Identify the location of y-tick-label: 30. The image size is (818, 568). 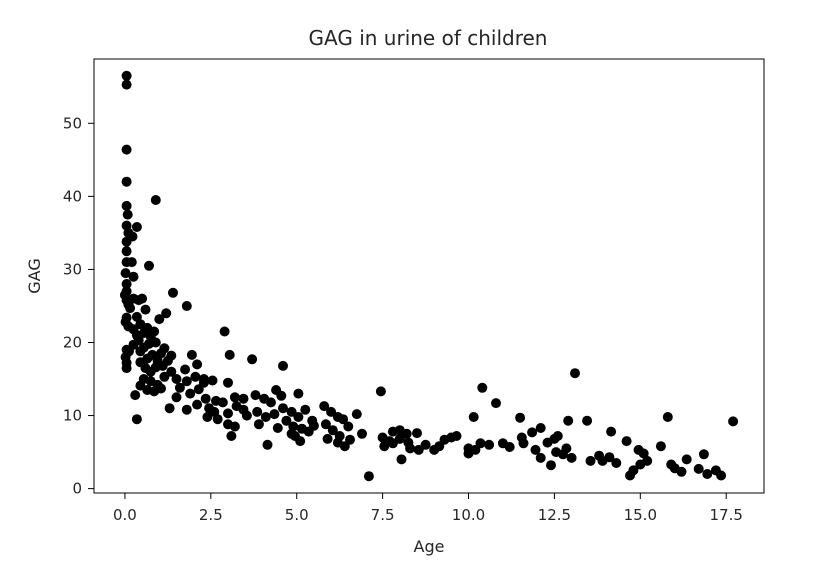
(72, 269).